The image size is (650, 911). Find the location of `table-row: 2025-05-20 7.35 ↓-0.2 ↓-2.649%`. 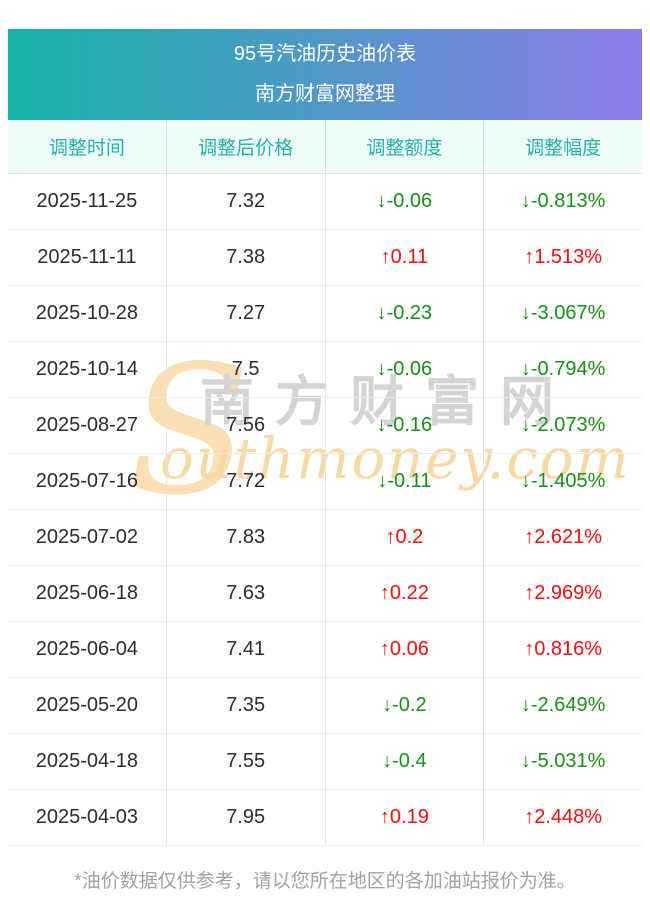

table-row: 2025-05-20 7.35 ↓-0.2 ↓-2.649% is located at coordinates (325, 706).